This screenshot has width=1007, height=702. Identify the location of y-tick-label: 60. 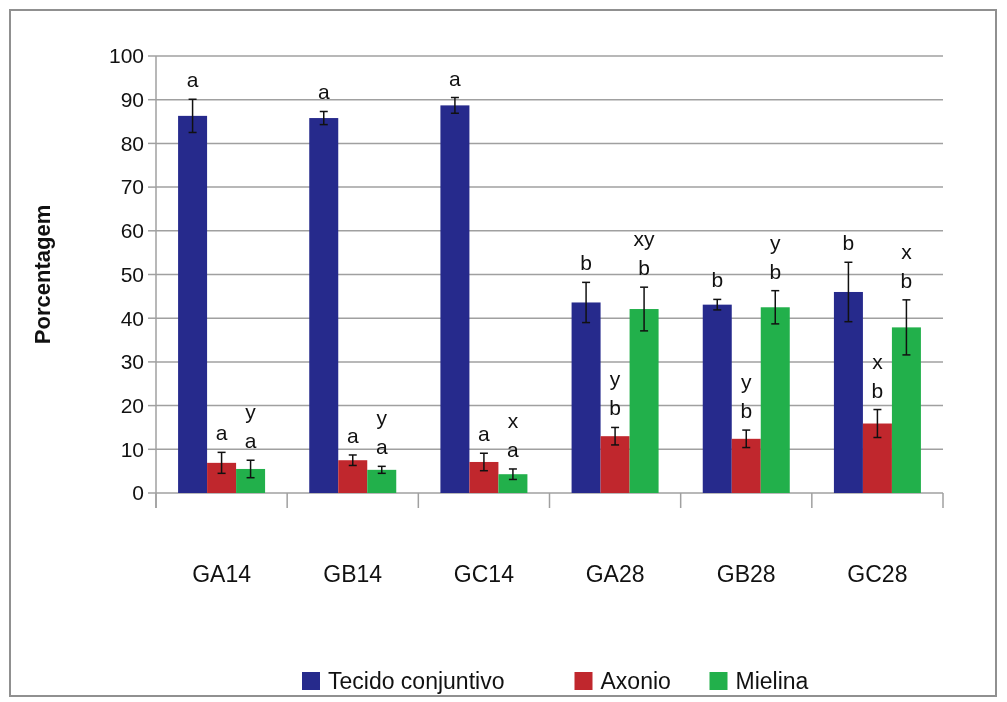
(132, 231).